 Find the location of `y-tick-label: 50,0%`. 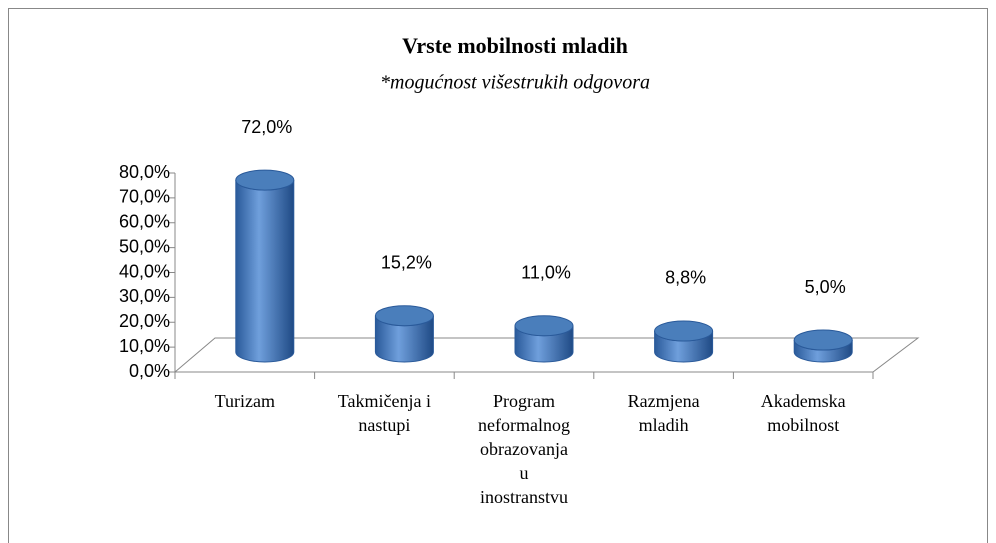

y-tick-label: 50,0% is located at coordinates (144, 246).